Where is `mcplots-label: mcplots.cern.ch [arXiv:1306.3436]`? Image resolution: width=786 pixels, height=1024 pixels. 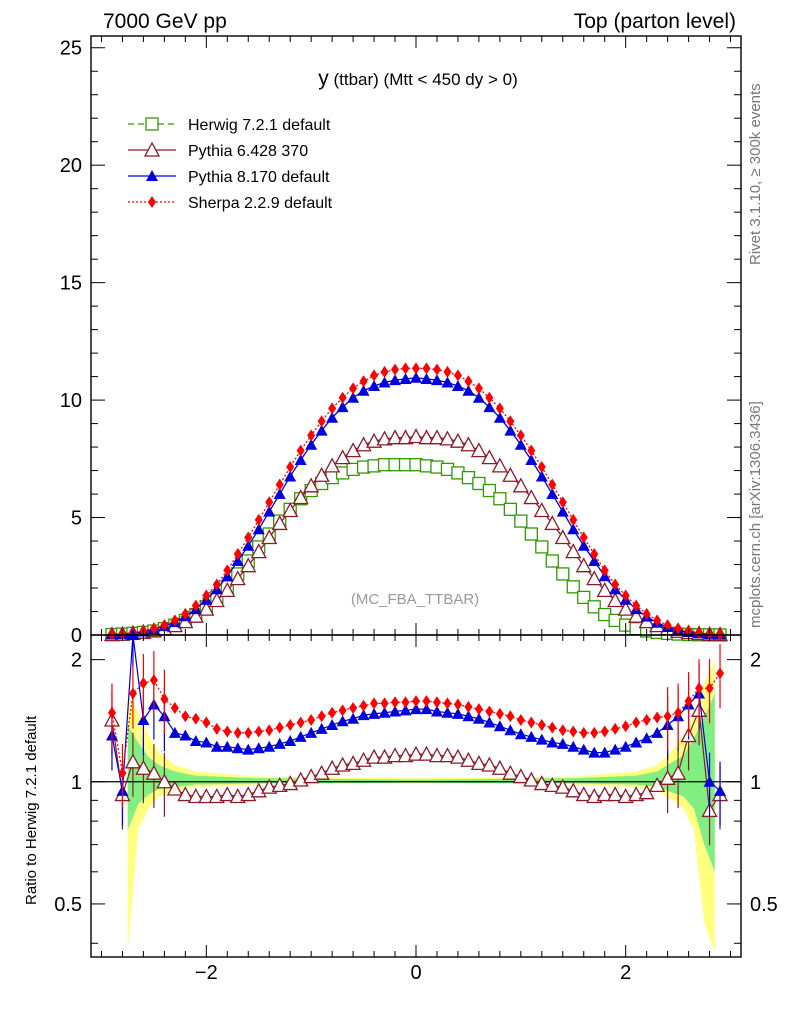 mcplots-label: mcplots.cern.ch [arXiv:1306.3436] is located at coordinates (755, 514).